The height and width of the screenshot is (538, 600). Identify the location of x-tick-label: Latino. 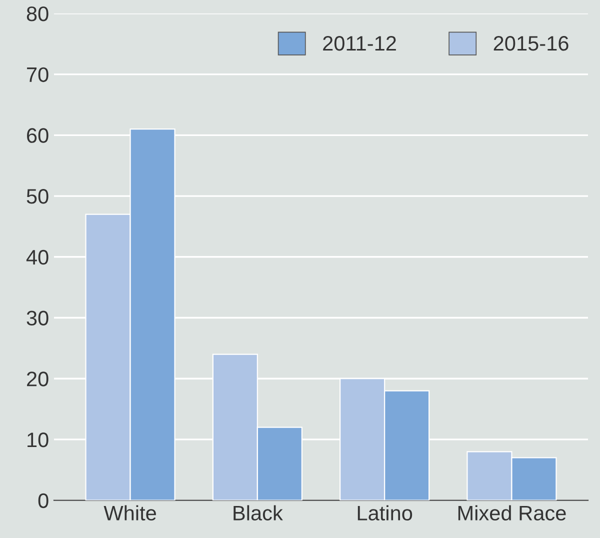
(385, 513).